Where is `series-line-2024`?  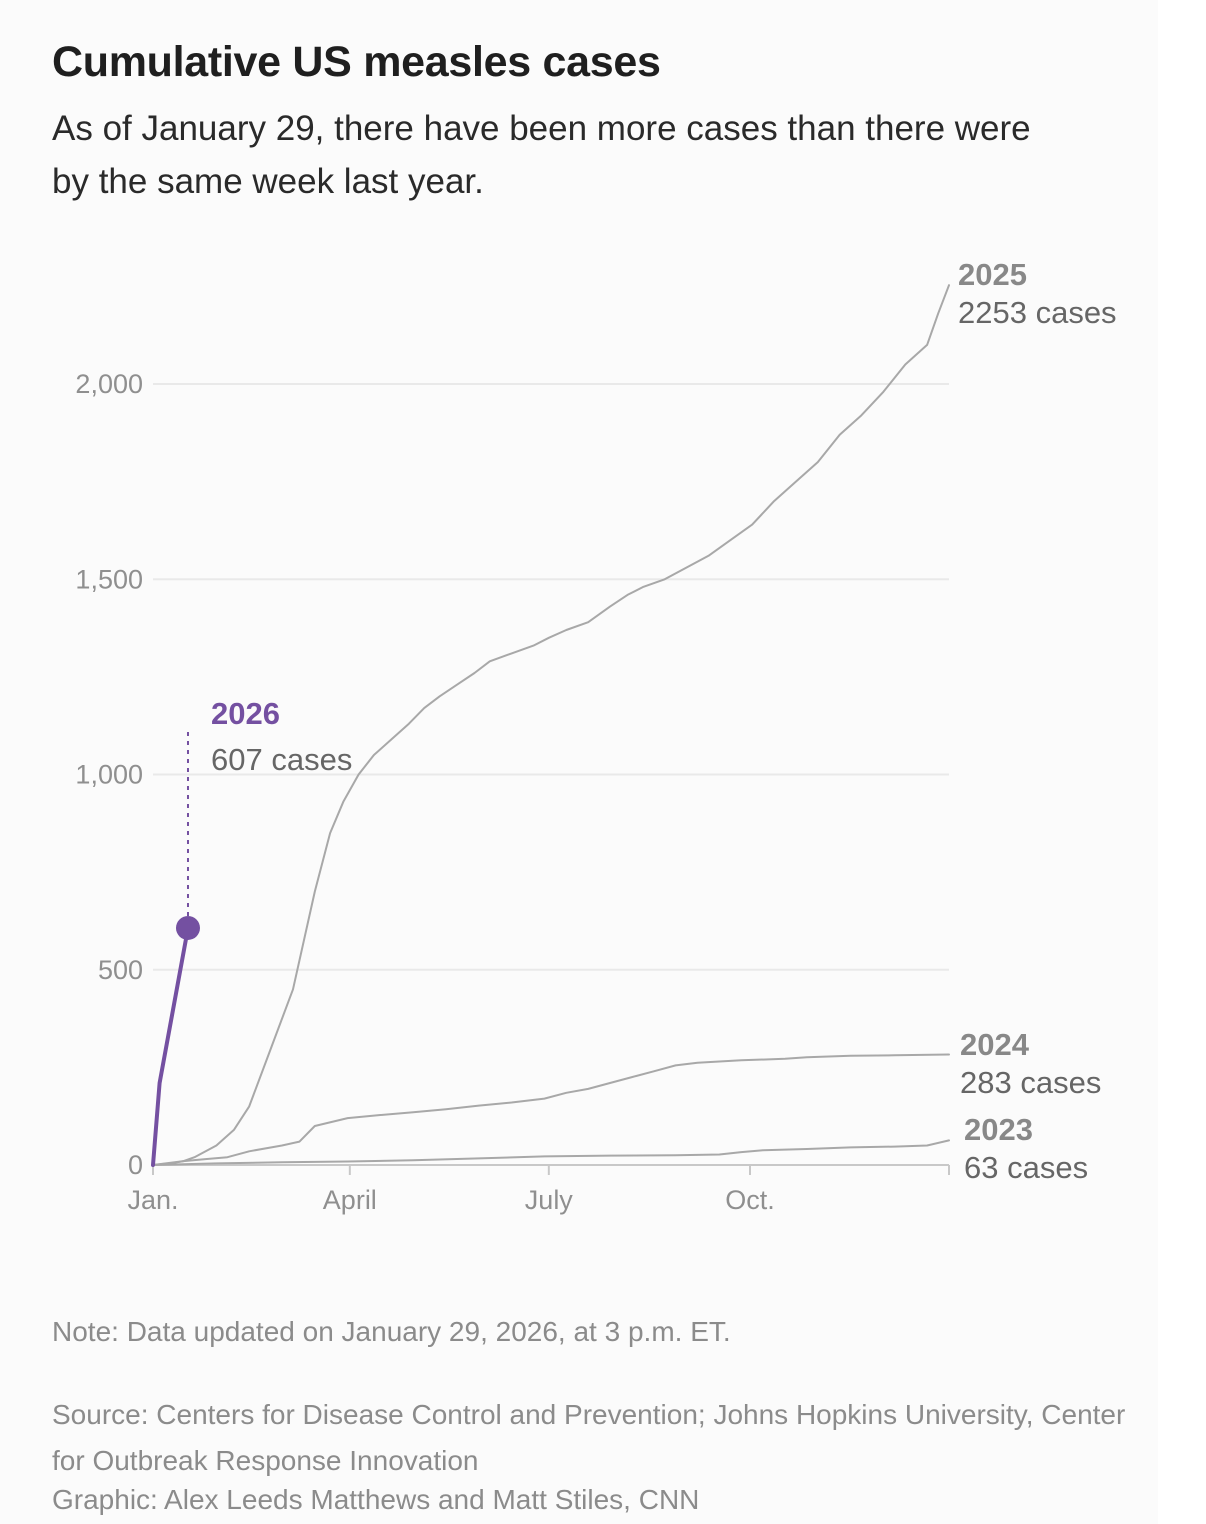
series-line-2024 is located at coordinates (551, 1109).